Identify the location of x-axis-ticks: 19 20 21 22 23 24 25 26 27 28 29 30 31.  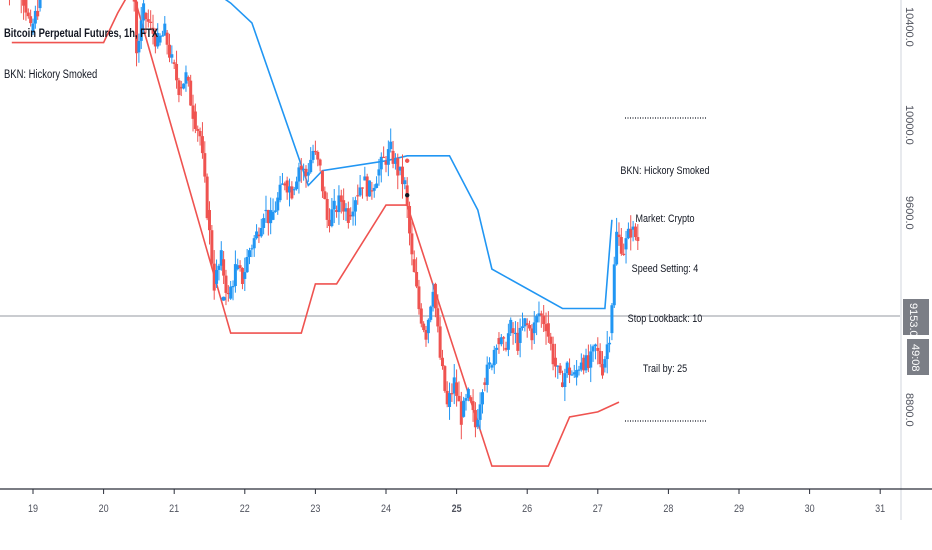
(457, 502).